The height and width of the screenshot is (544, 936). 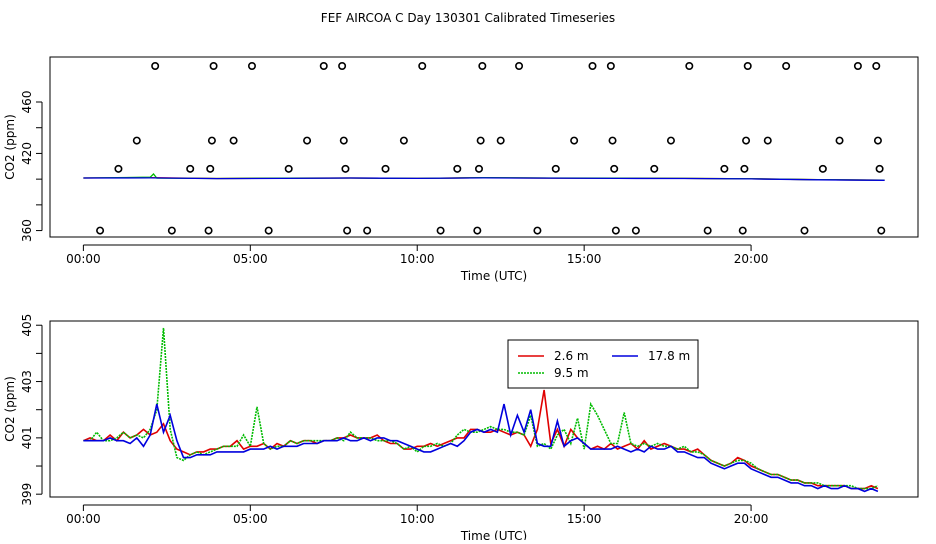 What do you see at coordinates (484, 179) in the screenshot?
I see `top-series-line-178m` at bounding box center [484, 179].